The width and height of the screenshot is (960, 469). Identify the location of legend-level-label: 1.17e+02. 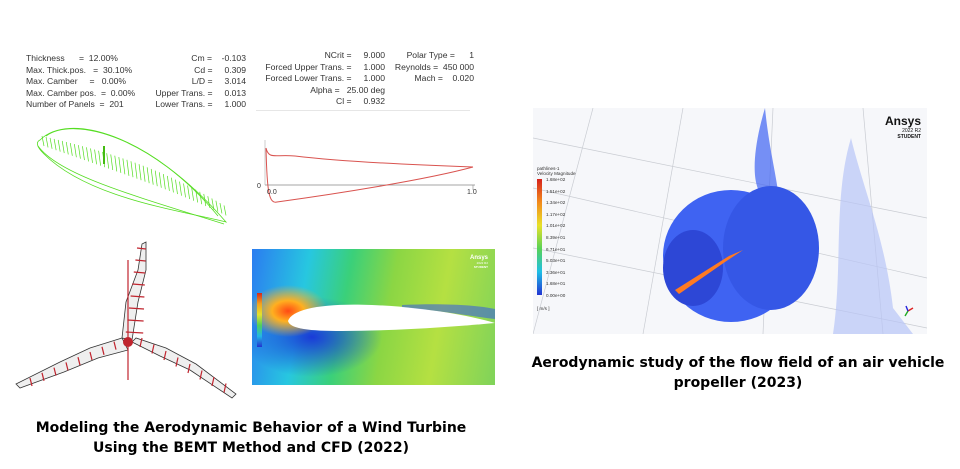
(556, 214).